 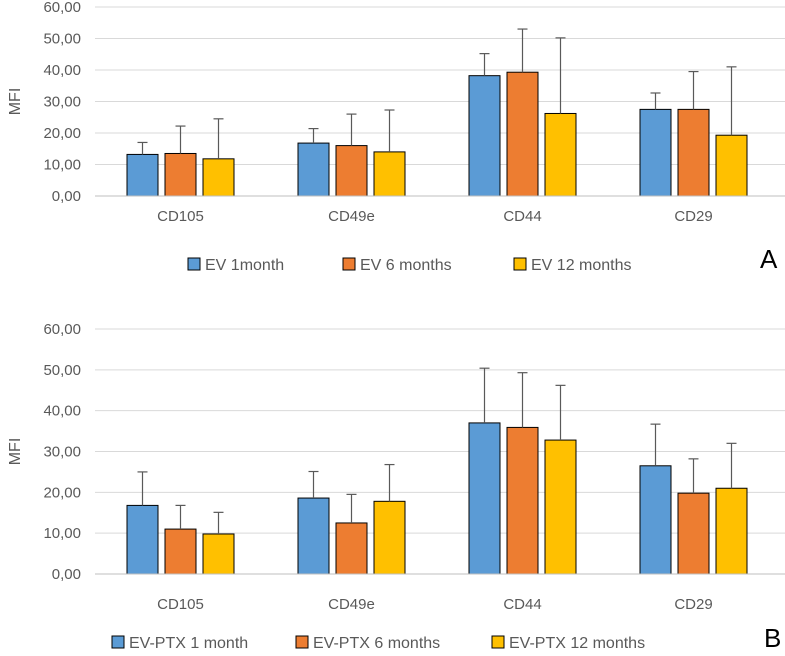 I want to click on legend-label: EV-PTX 1 month, so click(x=188, y=643).